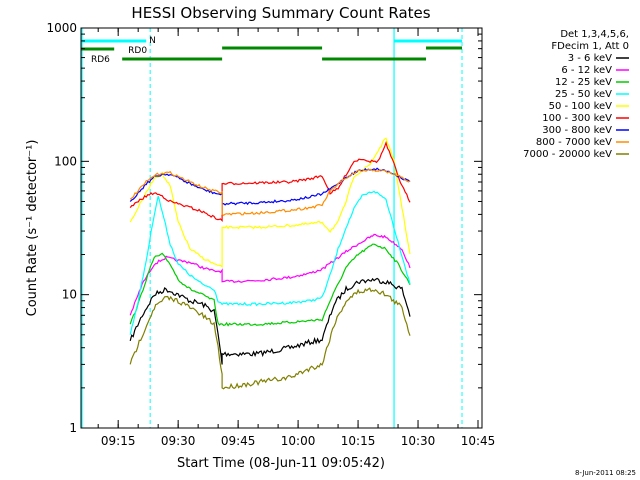 This screenshot has width=640, height=480. What do you see at coordinates (358, 441) in the screenshot?
I see `x-tick-label: 10:15` at bounding box center [358, 441].